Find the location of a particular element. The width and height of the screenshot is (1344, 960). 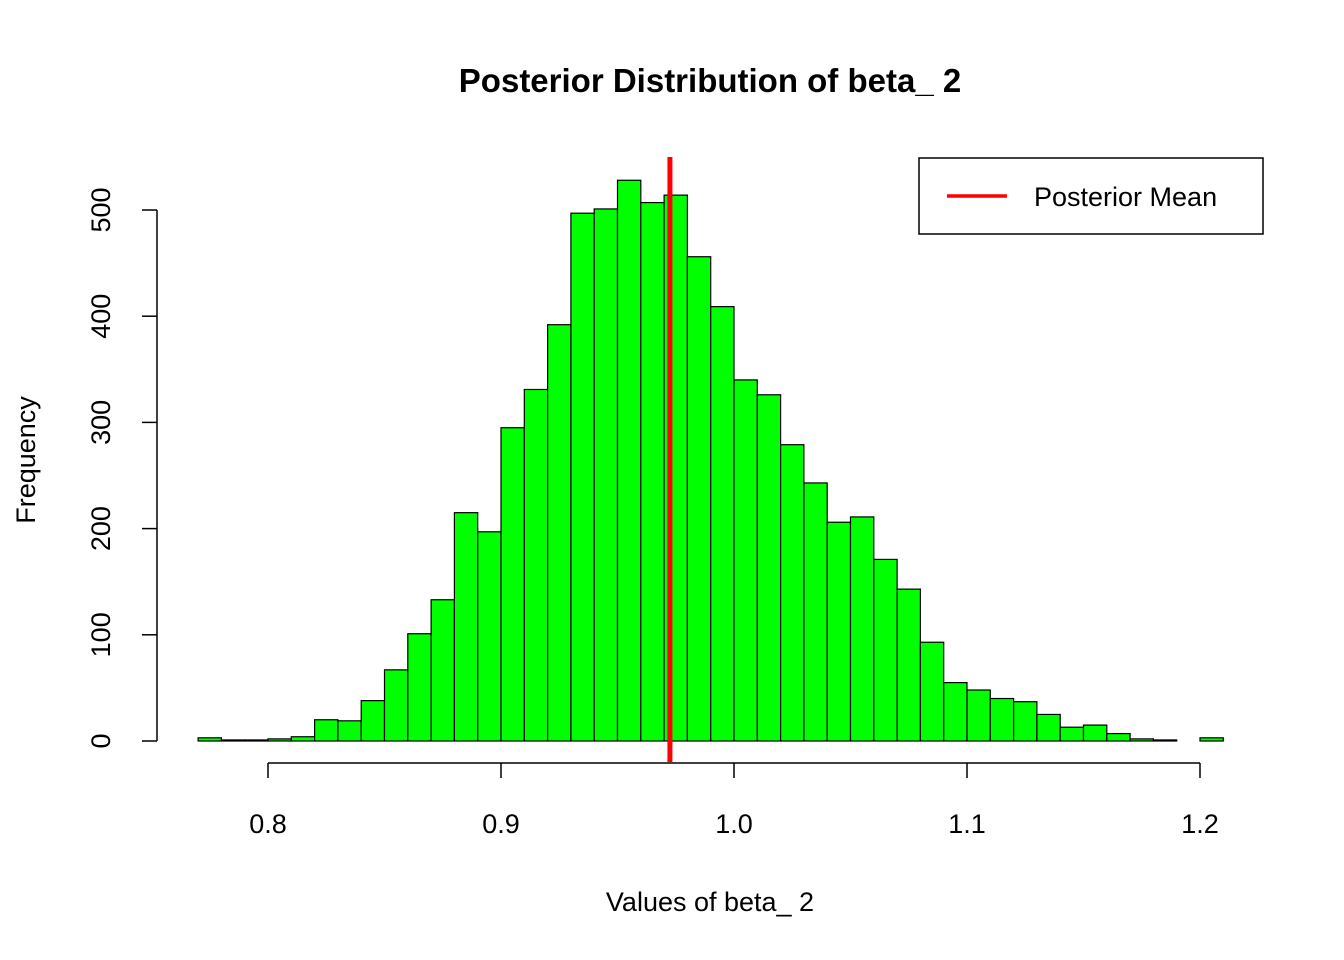

x-tick-label: 1.2 is located at coordinates (1200, 824).